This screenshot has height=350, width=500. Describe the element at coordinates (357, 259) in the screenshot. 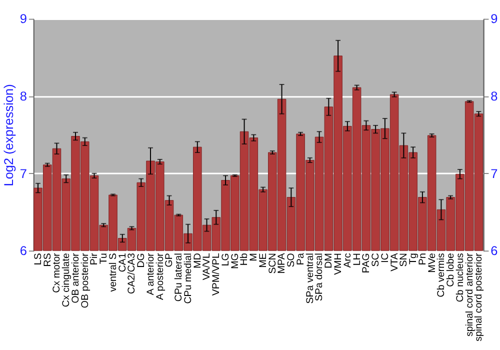

I see `x-tick-label: LH` at that location.